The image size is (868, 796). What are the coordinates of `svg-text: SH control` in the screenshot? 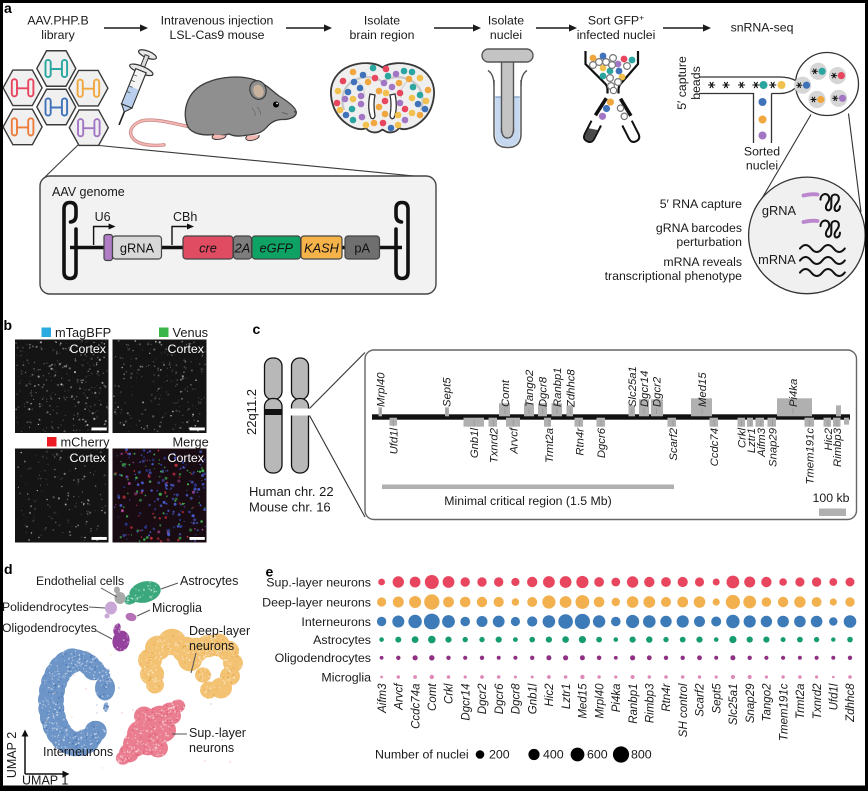 It's located at (684, 710).